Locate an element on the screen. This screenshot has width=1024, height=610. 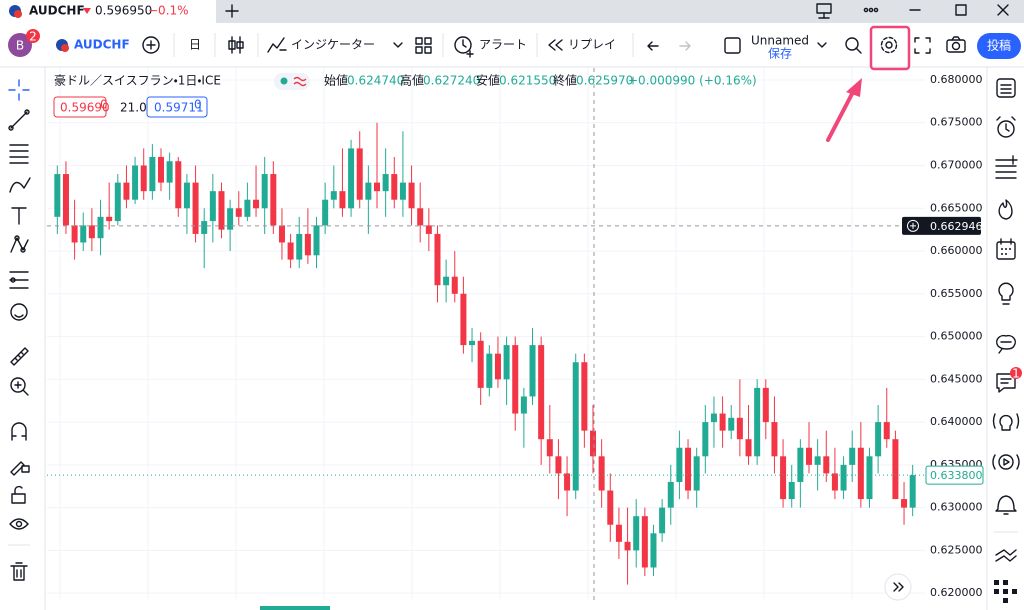
sell-button: 0.59690 0 is located at coordinates (81, 107).